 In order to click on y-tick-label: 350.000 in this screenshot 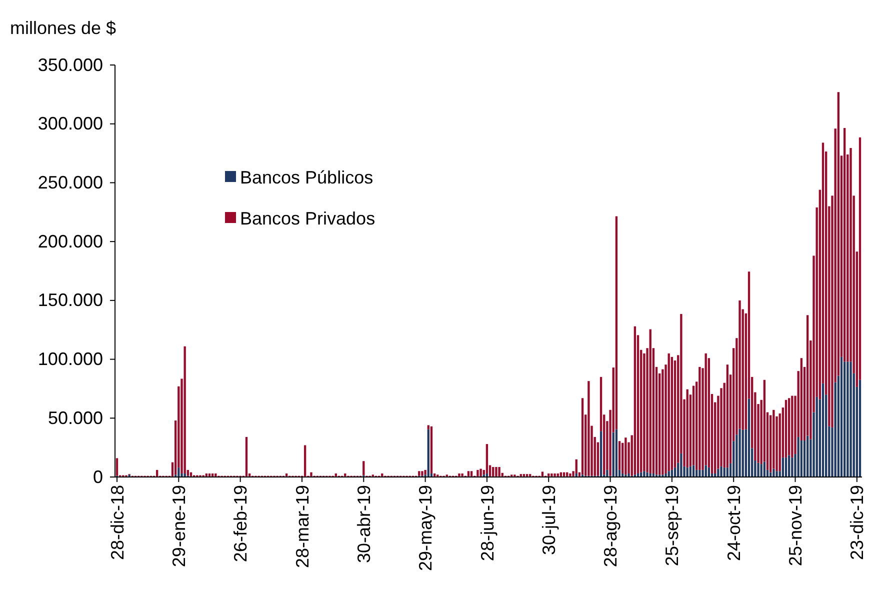, I will do `click(70, 64)`.